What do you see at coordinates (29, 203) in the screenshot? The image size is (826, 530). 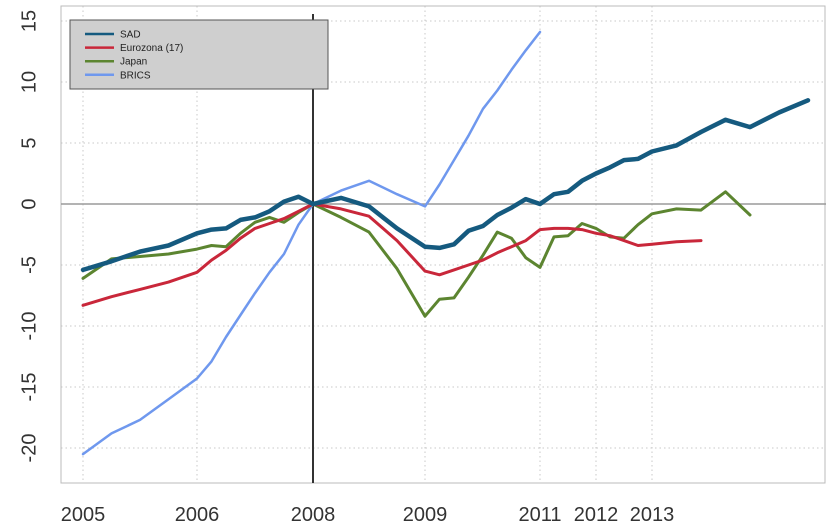 I see `y-tick-label: 0` at bounding box center [29, 203].